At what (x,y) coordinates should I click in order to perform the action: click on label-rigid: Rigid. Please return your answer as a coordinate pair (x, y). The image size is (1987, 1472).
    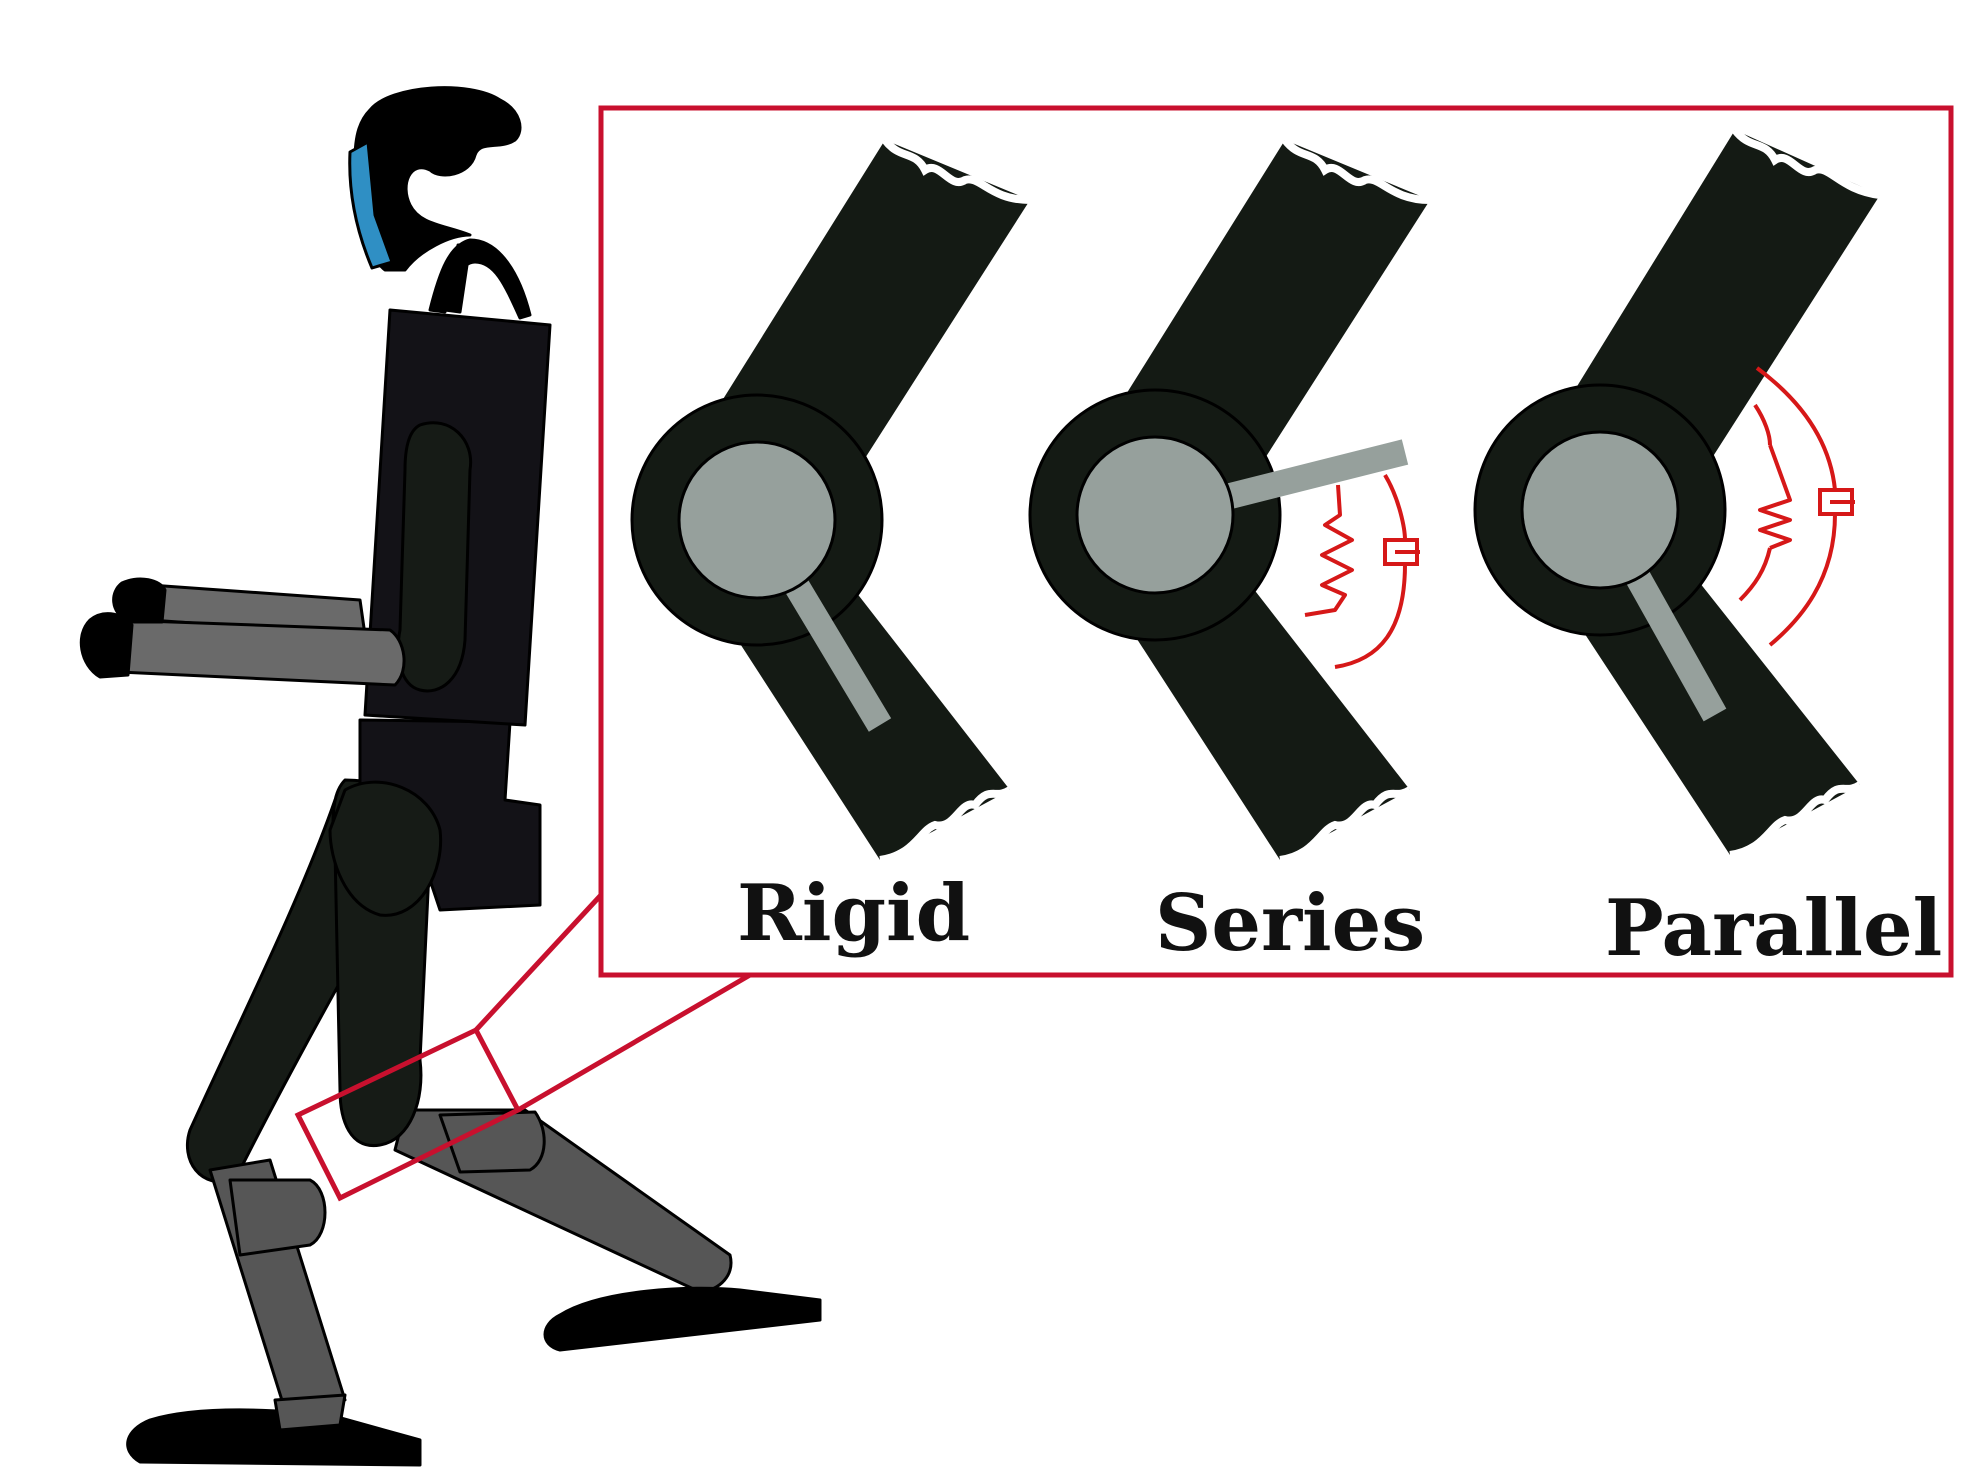
    Looking at the image, I should click on (853, 913).